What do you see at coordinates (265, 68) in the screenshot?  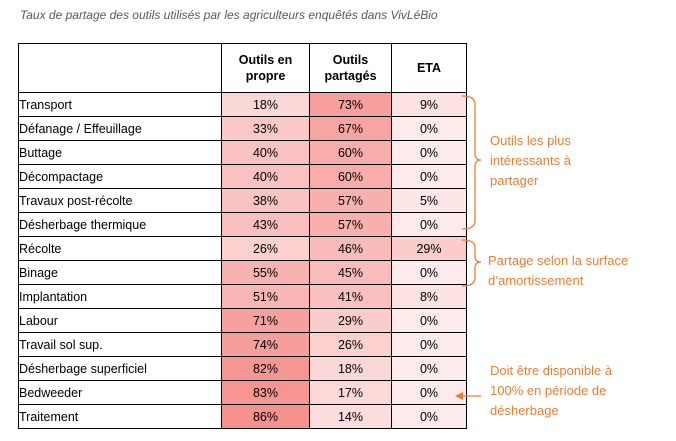 I see `header-outils-en-propre: Outils en propre` at bounding box center [265, 68].